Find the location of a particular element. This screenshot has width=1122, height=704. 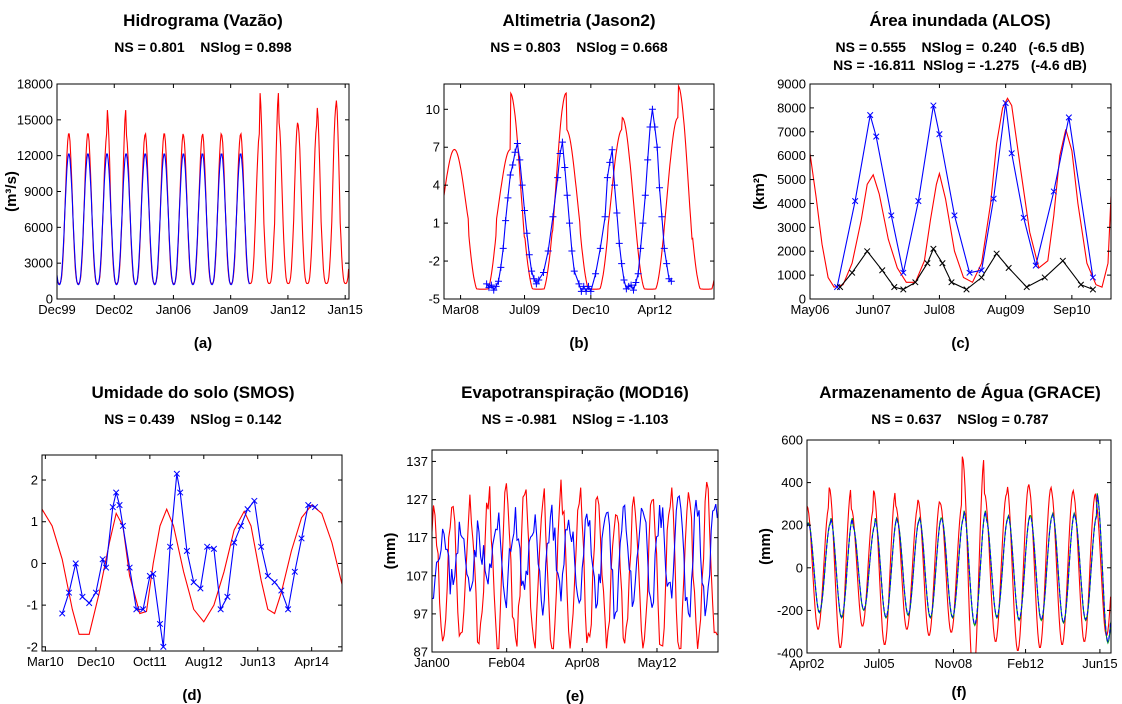

x-tick-label: Jul08 is located at coordinates (939, 309).